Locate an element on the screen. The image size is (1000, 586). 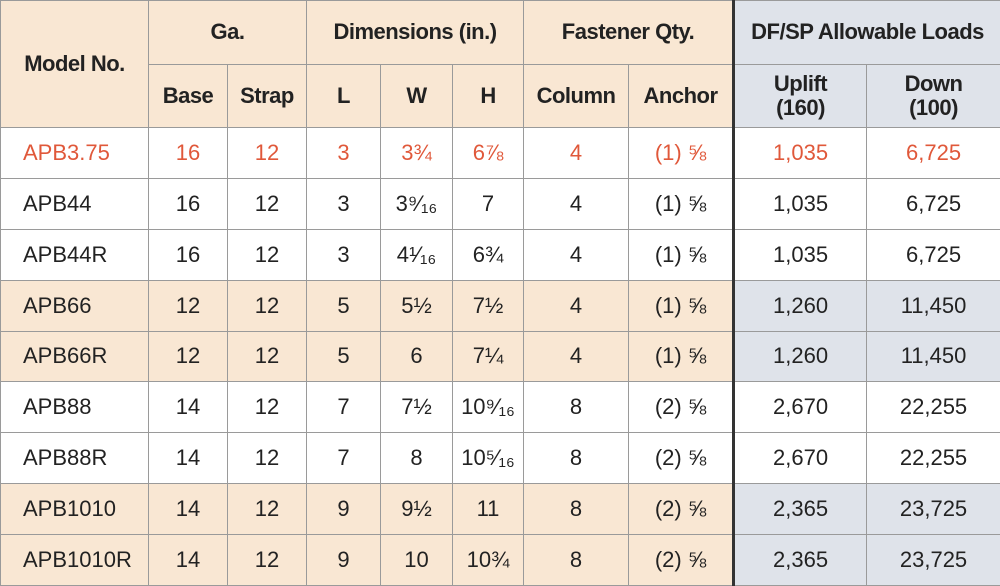
header-cell: Ga. is located at coordinates (228, 33).